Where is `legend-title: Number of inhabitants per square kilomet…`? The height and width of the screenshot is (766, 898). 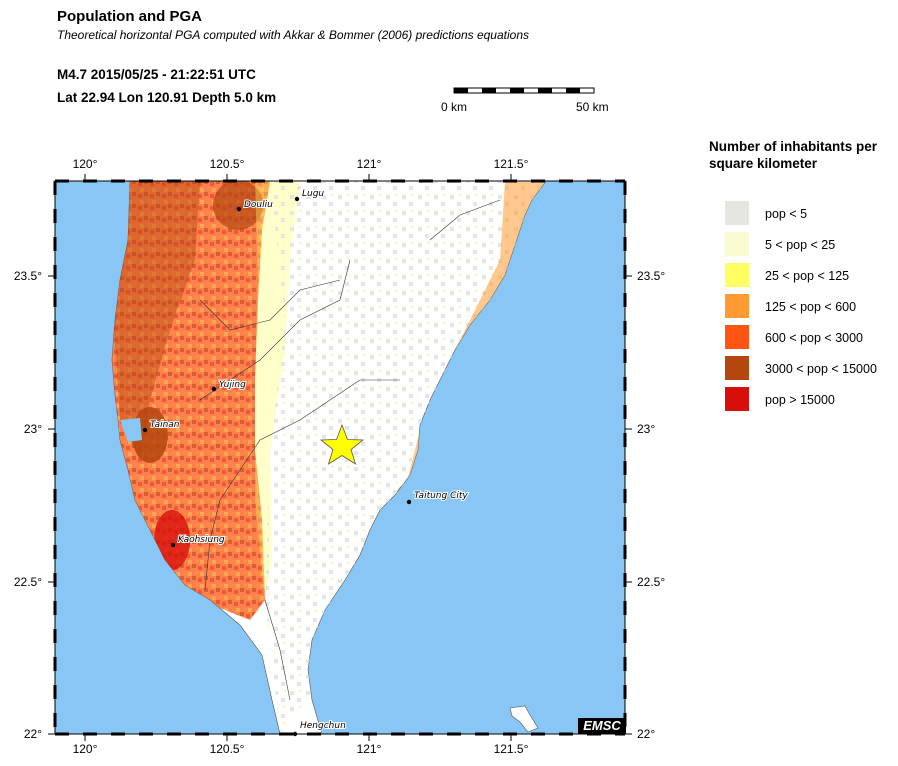 legend-title: Number of inhabitants per square kilomet… is located at coordinates (793, 155).